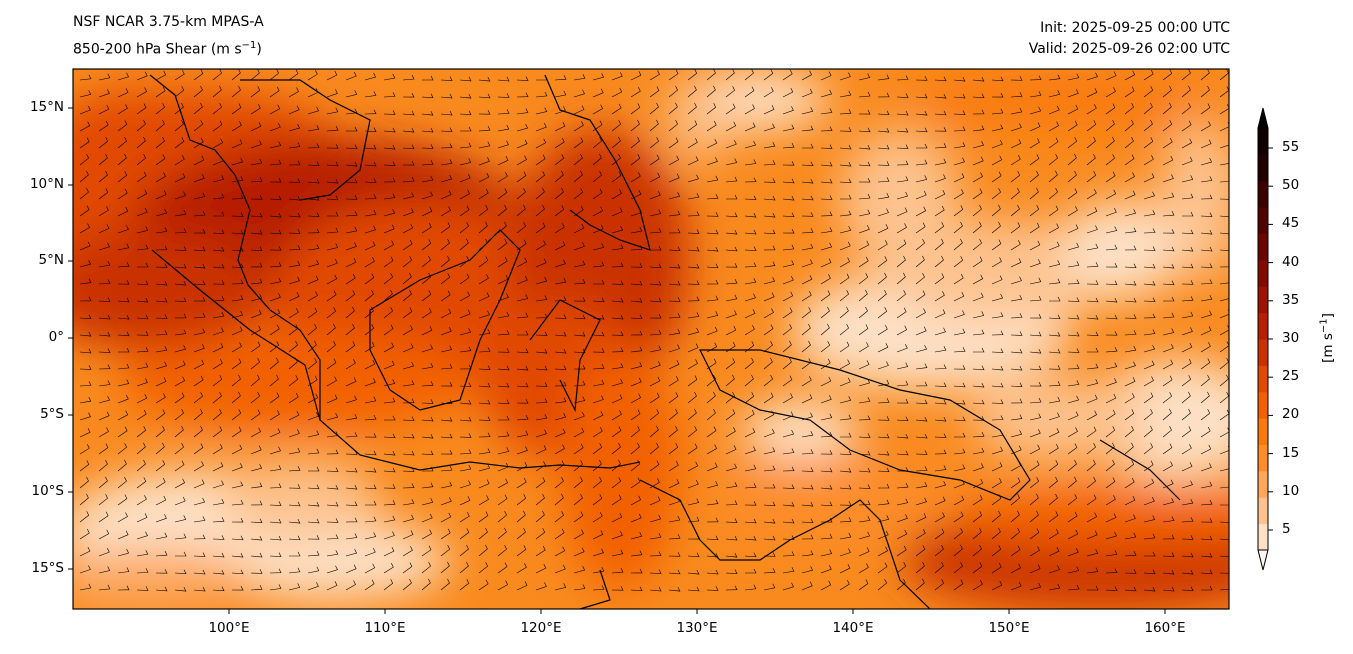 The image size is (1353, 654). I want to click on colorbar-label: [m s−1], so click(1327, 338).